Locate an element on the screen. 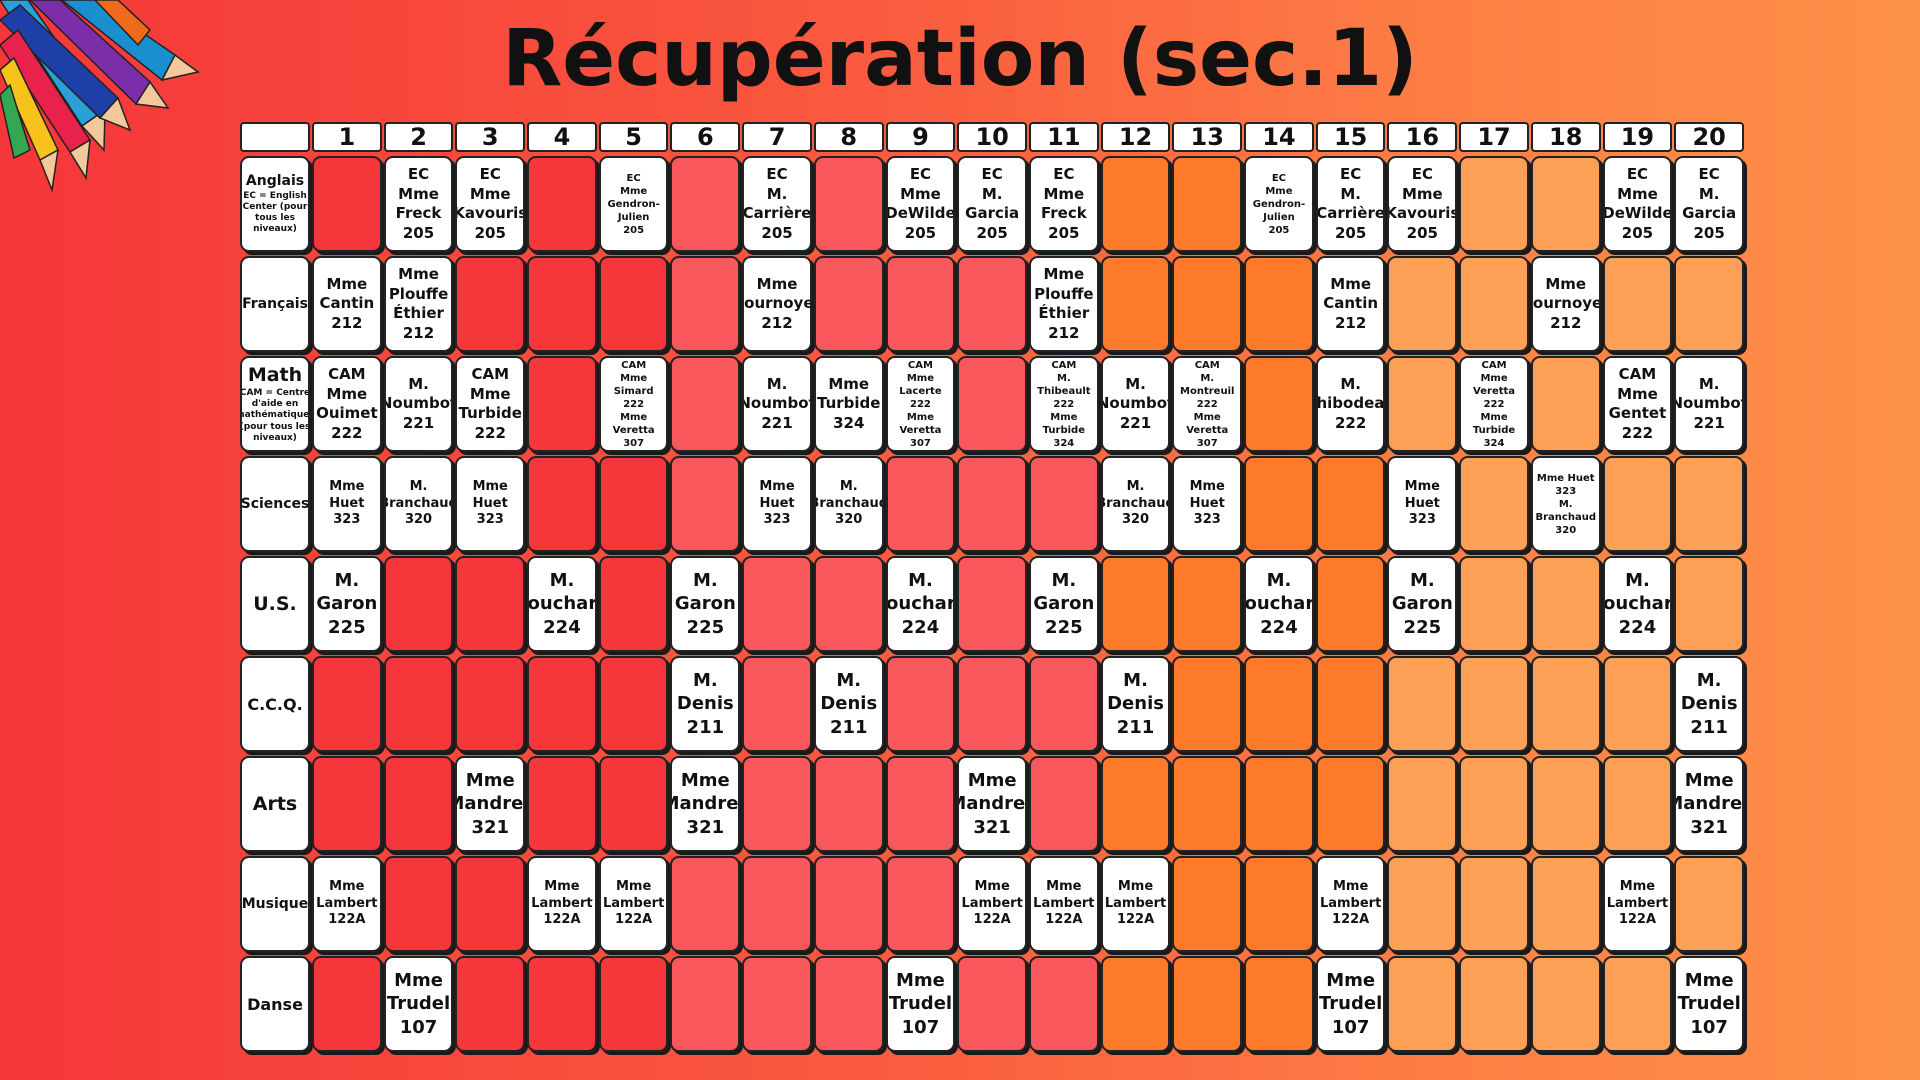 The height and width of the screenshot is (1080, 1920). schedule-cell: M. Bouchard 224 is located at coordinates (1637, 604).